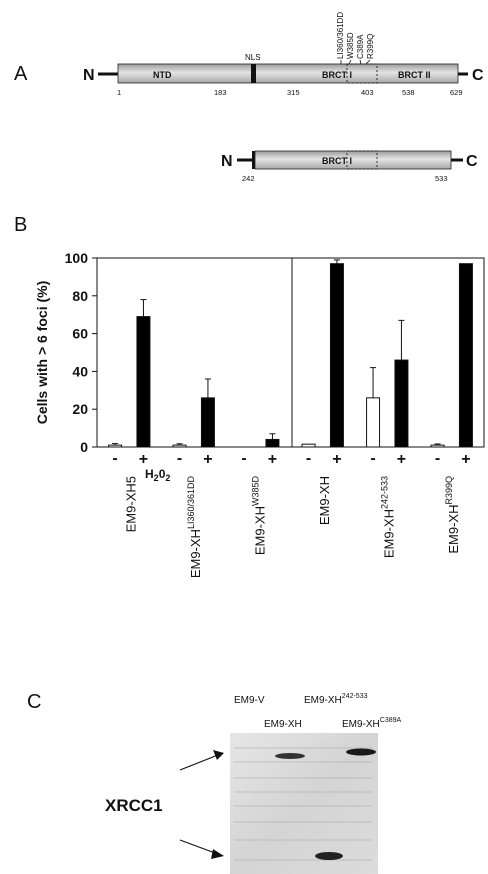  What do you see at coordinates (350, 45) in the screenshot?
I see `mutation-label: W385D` at bounding box center [350, 45].